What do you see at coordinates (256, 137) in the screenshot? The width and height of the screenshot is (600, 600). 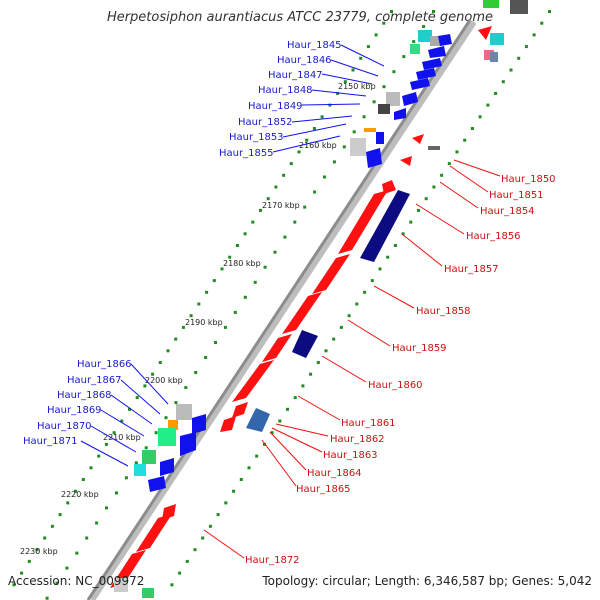 I see `gene-label: Haur_1853` at bounding box center [256, 137].